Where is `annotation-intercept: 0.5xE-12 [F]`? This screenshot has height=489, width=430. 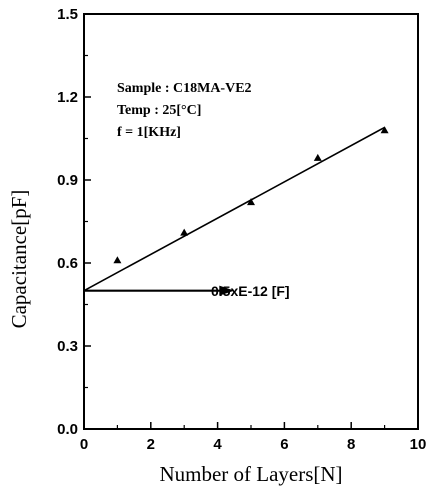
annotation-intercept: 0.5xE-12 [F] is located at coordinates (250, 291).